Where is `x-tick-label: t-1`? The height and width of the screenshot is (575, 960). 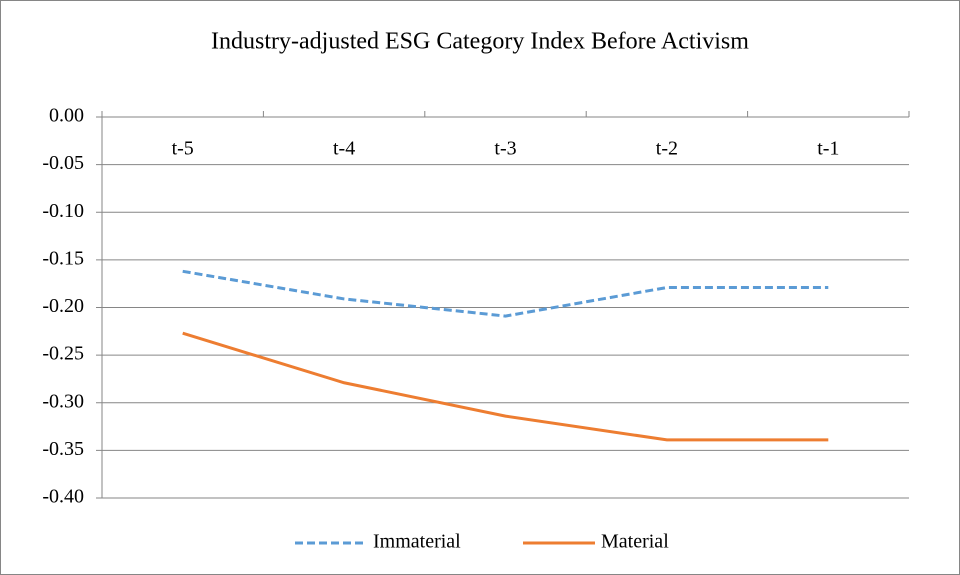
x-tick-label: t-1 is located at coordinates (828, 149).